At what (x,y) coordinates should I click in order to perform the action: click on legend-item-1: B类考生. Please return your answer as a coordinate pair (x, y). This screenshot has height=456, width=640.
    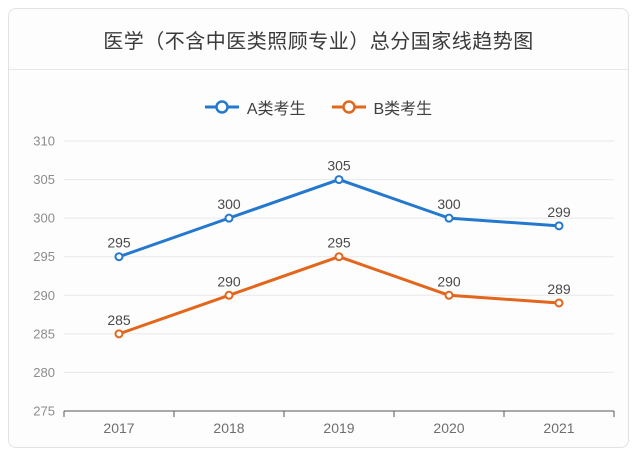
    Looking at the image, I should click on (382, 107).